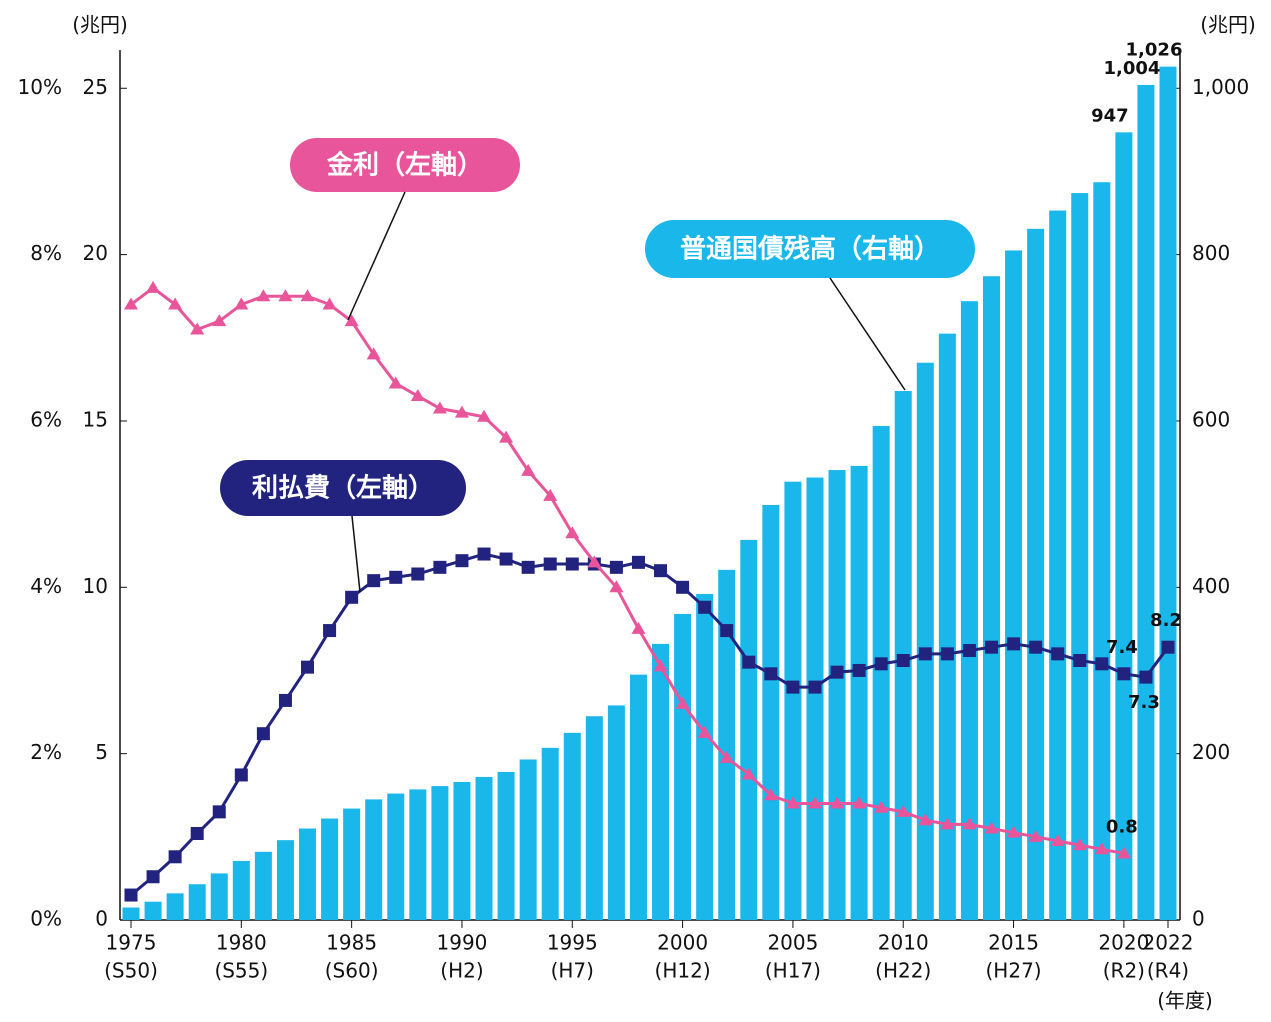  I want to click on series-label: 金利（左軸）, so click(404, 165).